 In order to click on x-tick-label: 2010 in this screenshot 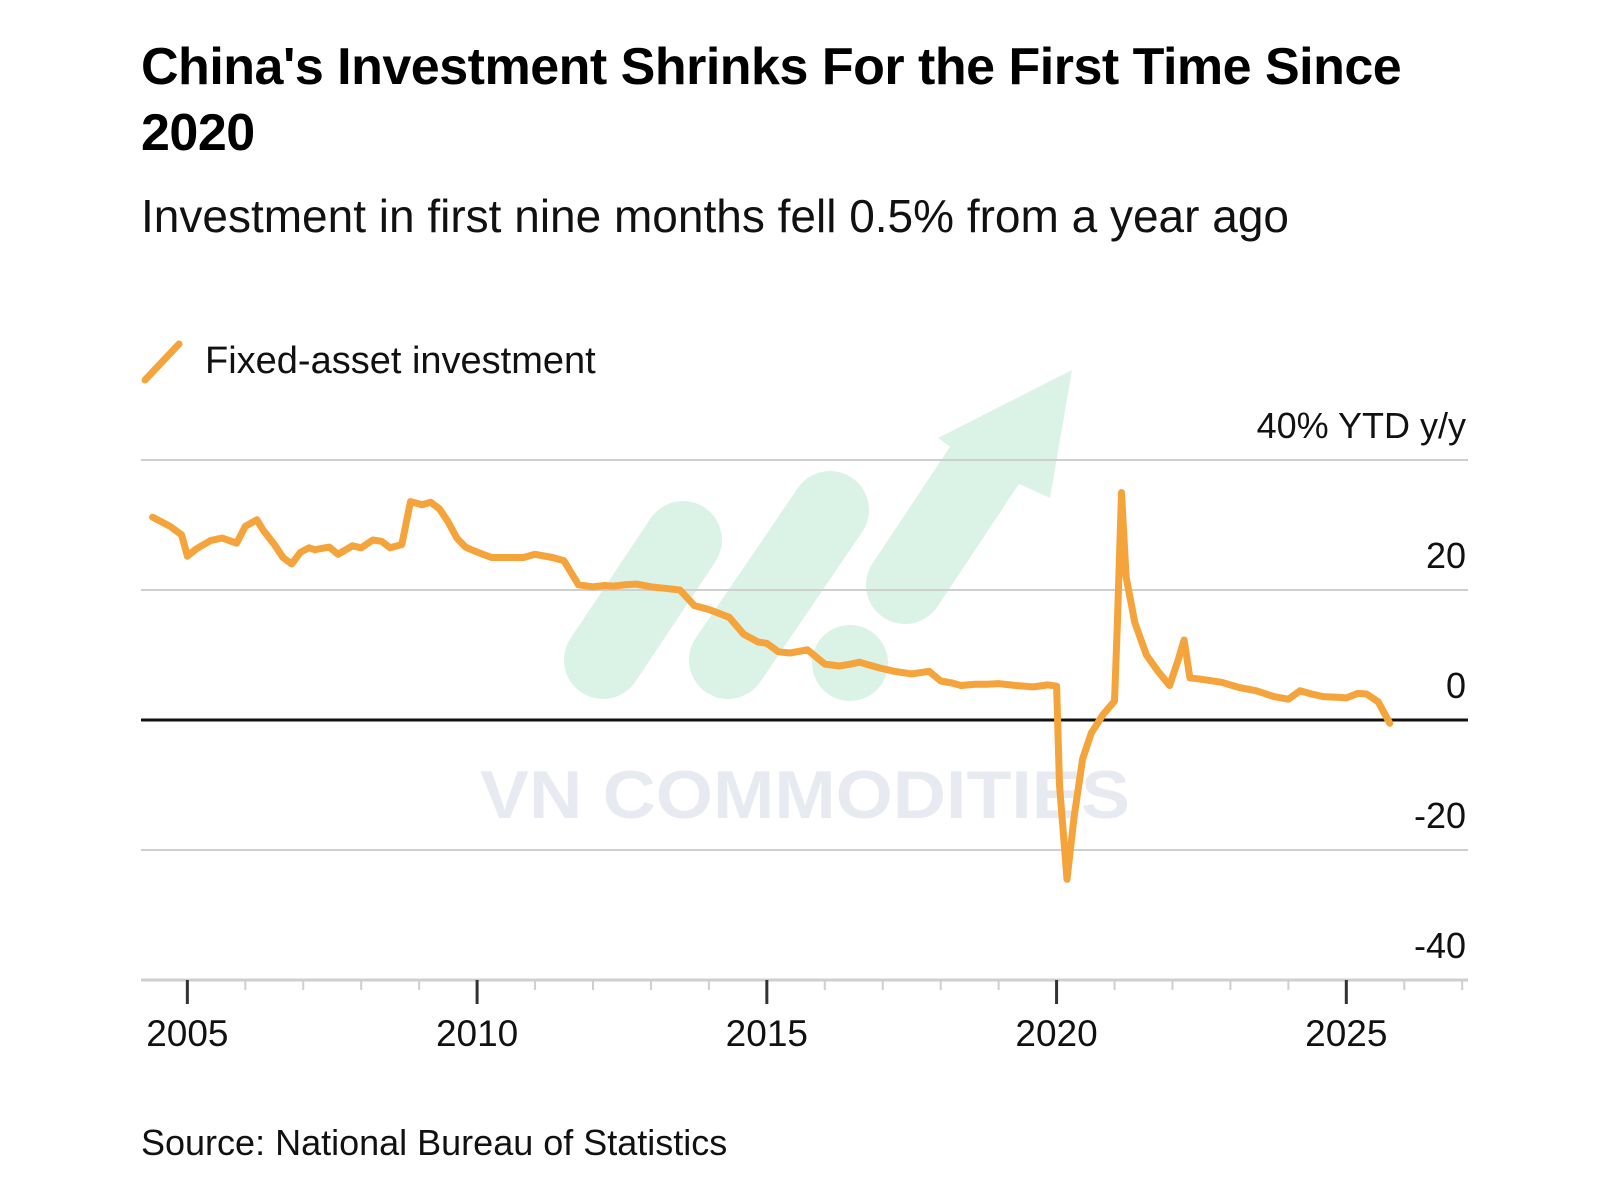, I will do `click(477, 1033)`.